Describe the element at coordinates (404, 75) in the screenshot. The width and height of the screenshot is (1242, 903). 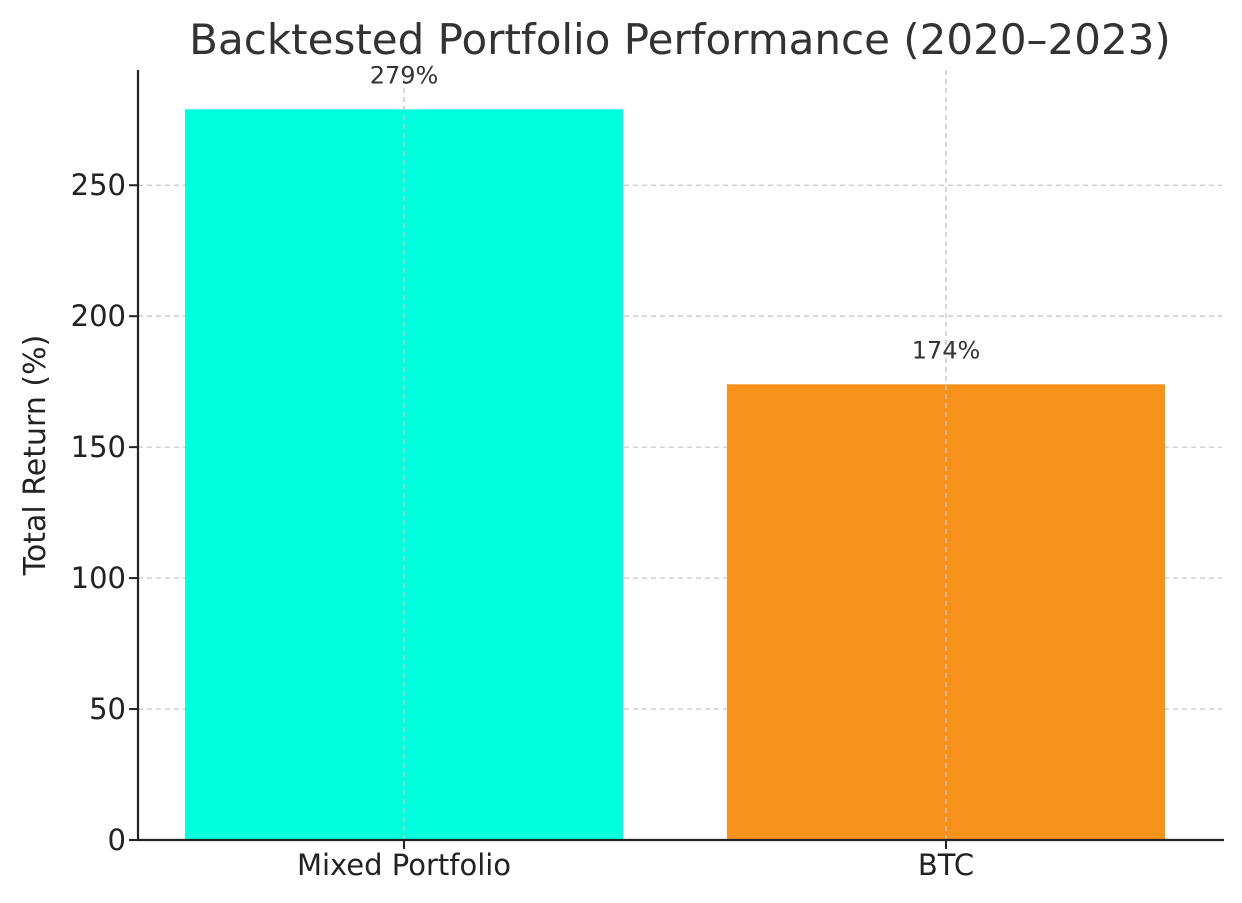
I see `value-label: 279%` at that location.